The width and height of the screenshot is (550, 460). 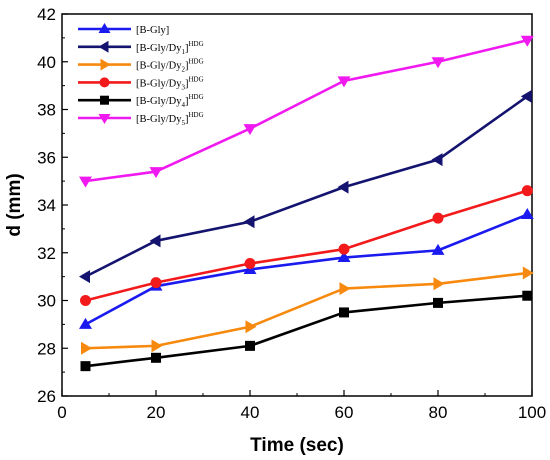 I want to click on y-tick-label: 38, so click(x=46, y=110).